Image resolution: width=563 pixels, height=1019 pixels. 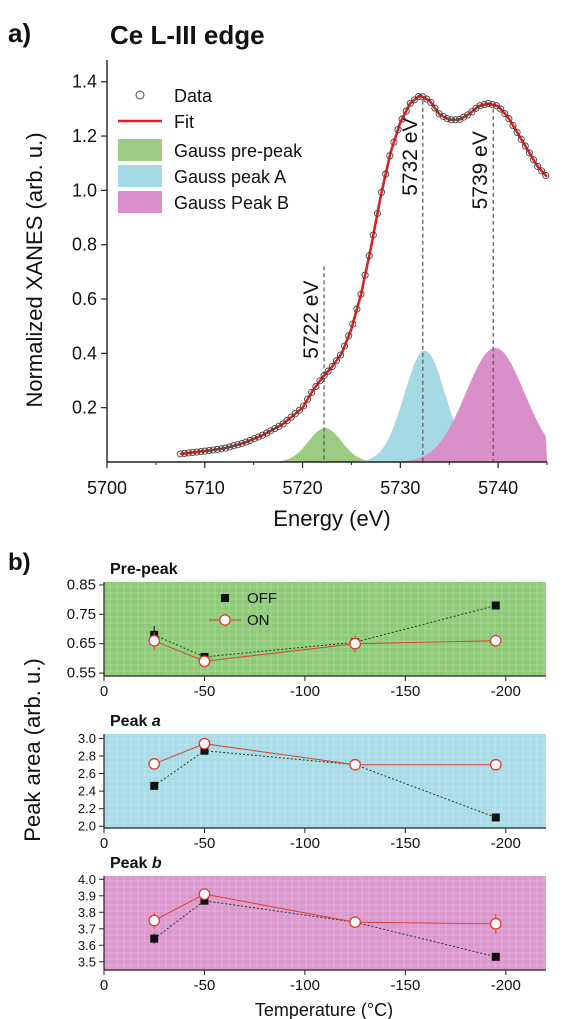 I want to click on legend-label: OFF, so click(x=262, y=598).